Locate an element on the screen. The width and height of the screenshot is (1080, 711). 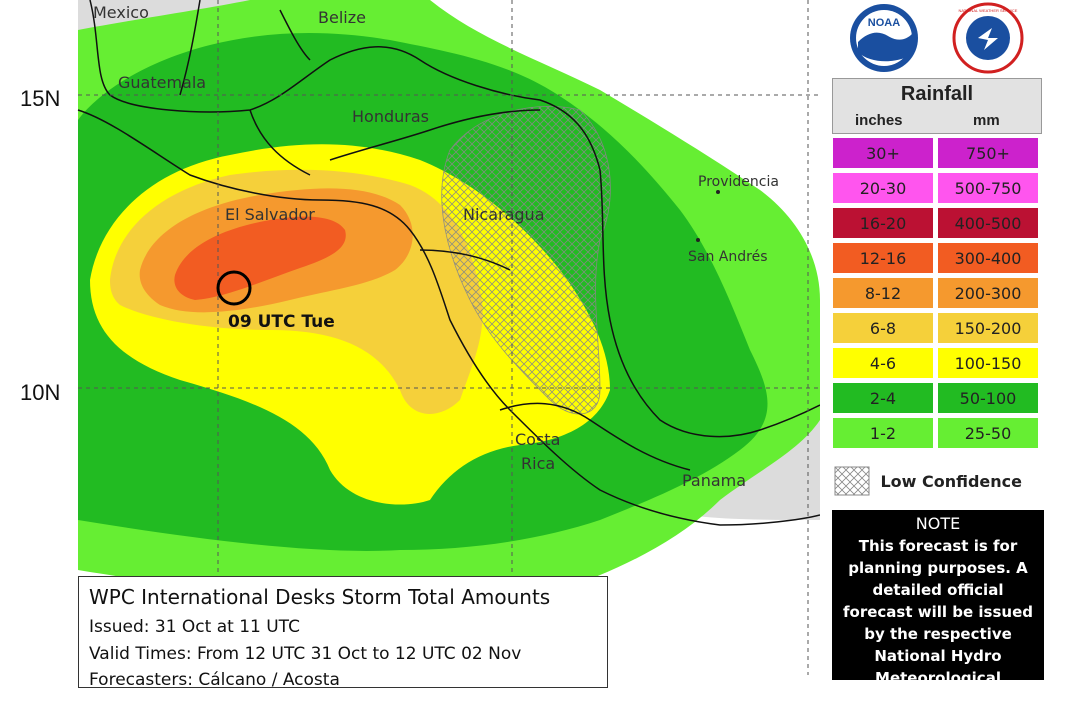
legend-swatch-mm: 50-100 is located at coordinates (988, 398).